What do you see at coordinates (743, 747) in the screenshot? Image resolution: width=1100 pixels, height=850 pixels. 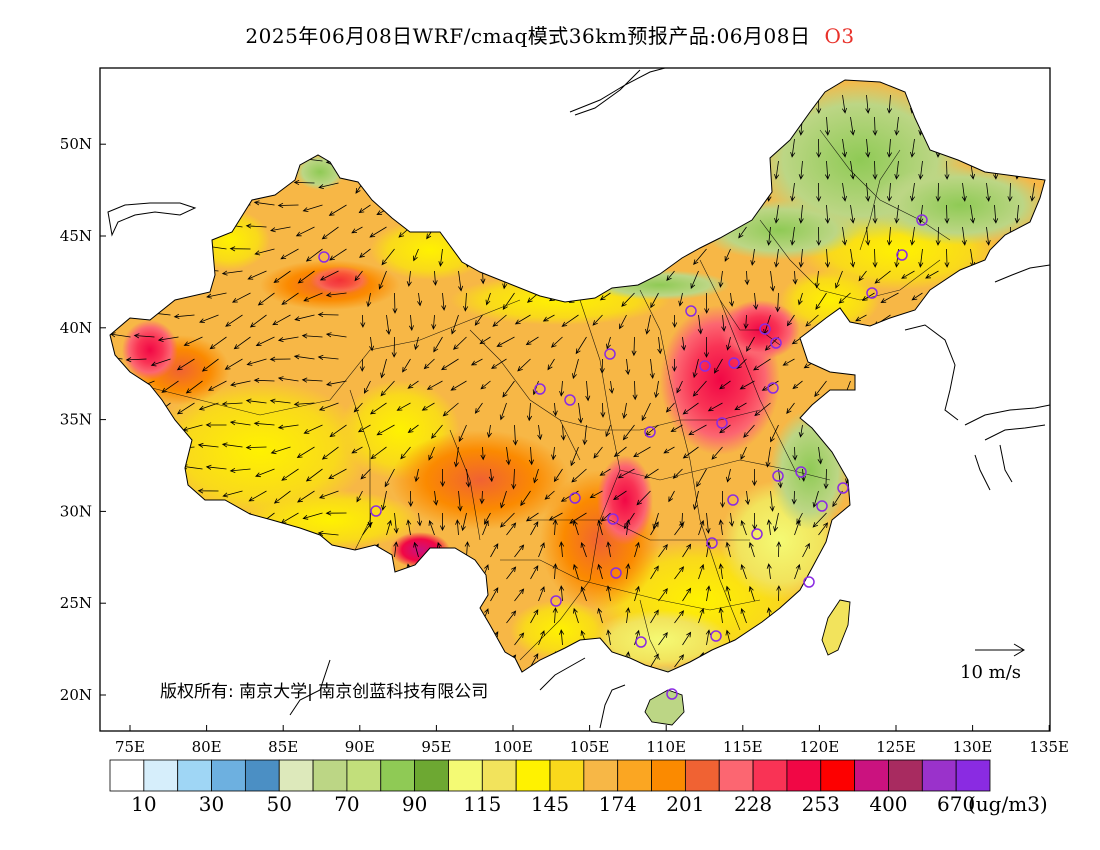 I see `lon-tick-label: 115E` at bounding box center [743, 747].